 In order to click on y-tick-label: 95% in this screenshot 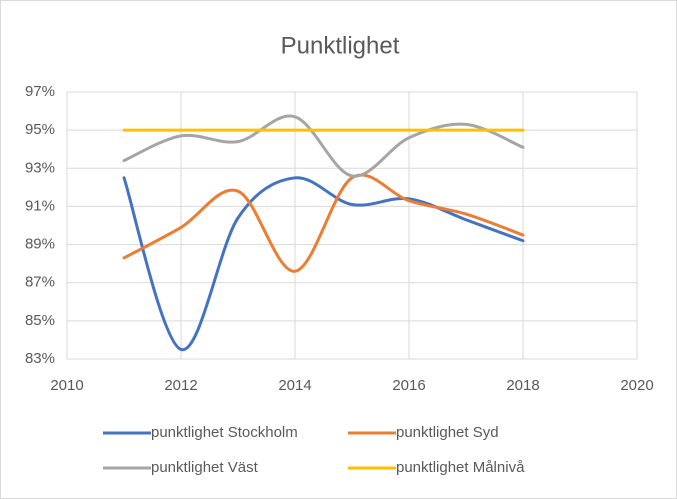, I will do `click(40, 129)`.